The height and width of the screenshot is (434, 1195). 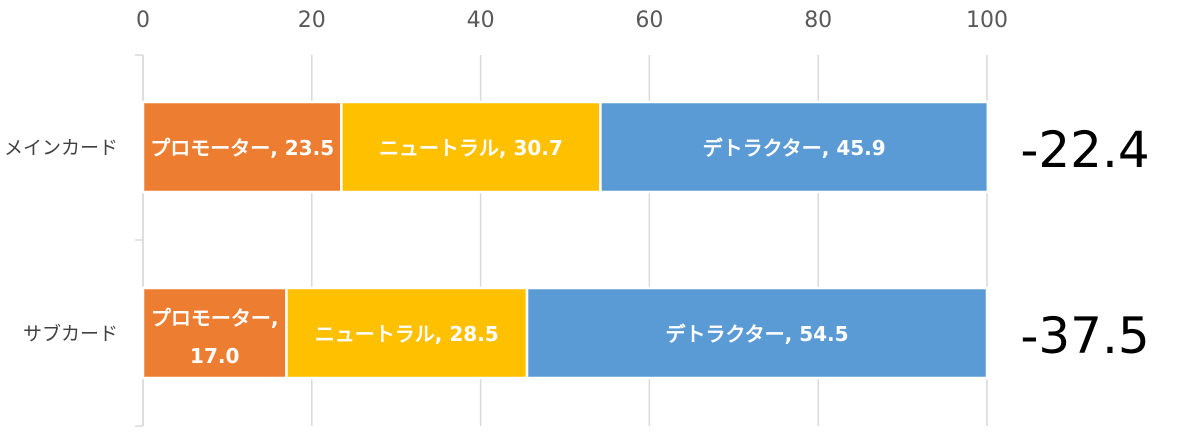 What do you see at coordinates (818, 20) in the screenshot?
I see `x-tick-label: 80` at bounding box center [818, 20].